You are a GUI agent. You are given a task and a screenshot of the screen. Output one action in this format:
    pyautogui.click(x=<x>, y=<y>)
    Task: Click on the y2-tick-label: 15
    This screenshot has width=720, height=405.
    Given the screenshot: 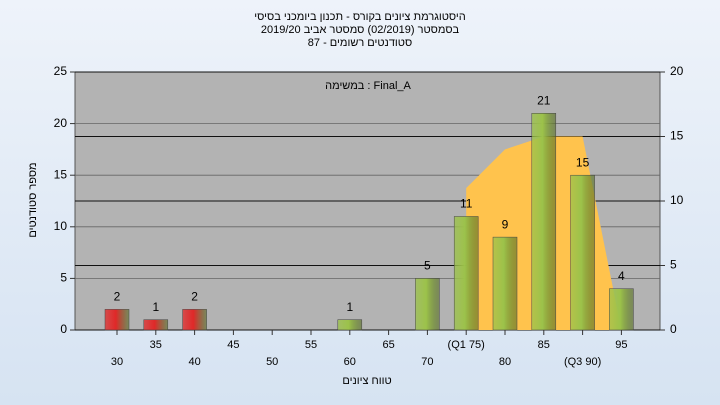 What is the action you would take?
    pyautogui.click(x=677, y=136)
    